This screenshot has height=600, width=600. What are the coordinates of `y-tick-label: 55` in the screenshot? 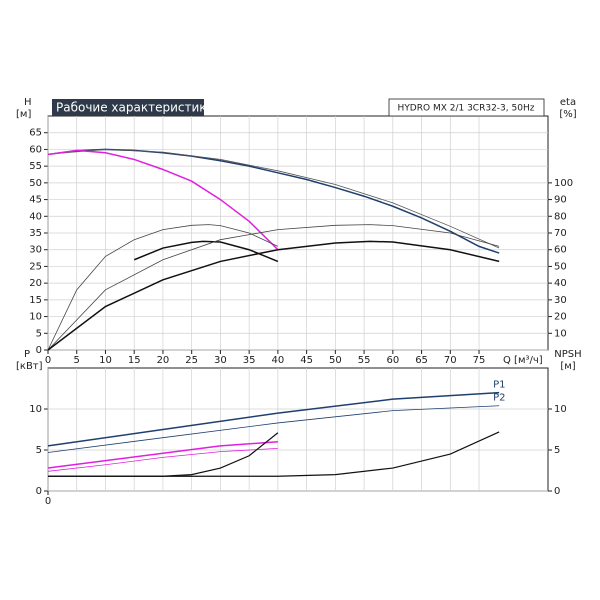 It's located at (35, 166).